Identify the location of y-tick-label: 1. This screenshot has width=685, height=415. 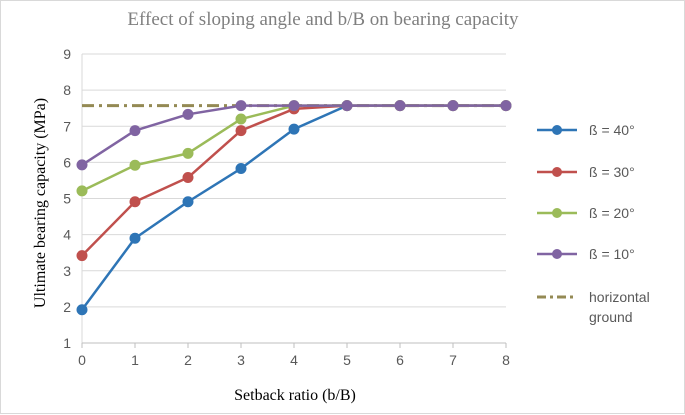
(67, 343).